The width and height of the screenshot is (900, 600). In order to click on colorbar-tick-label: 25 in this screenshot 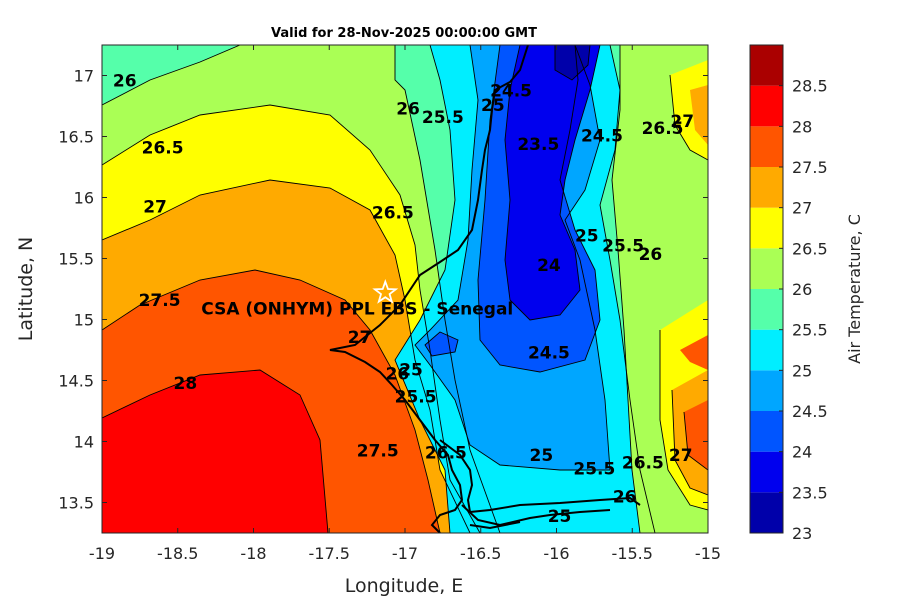, I will do `click(802, 370)`.